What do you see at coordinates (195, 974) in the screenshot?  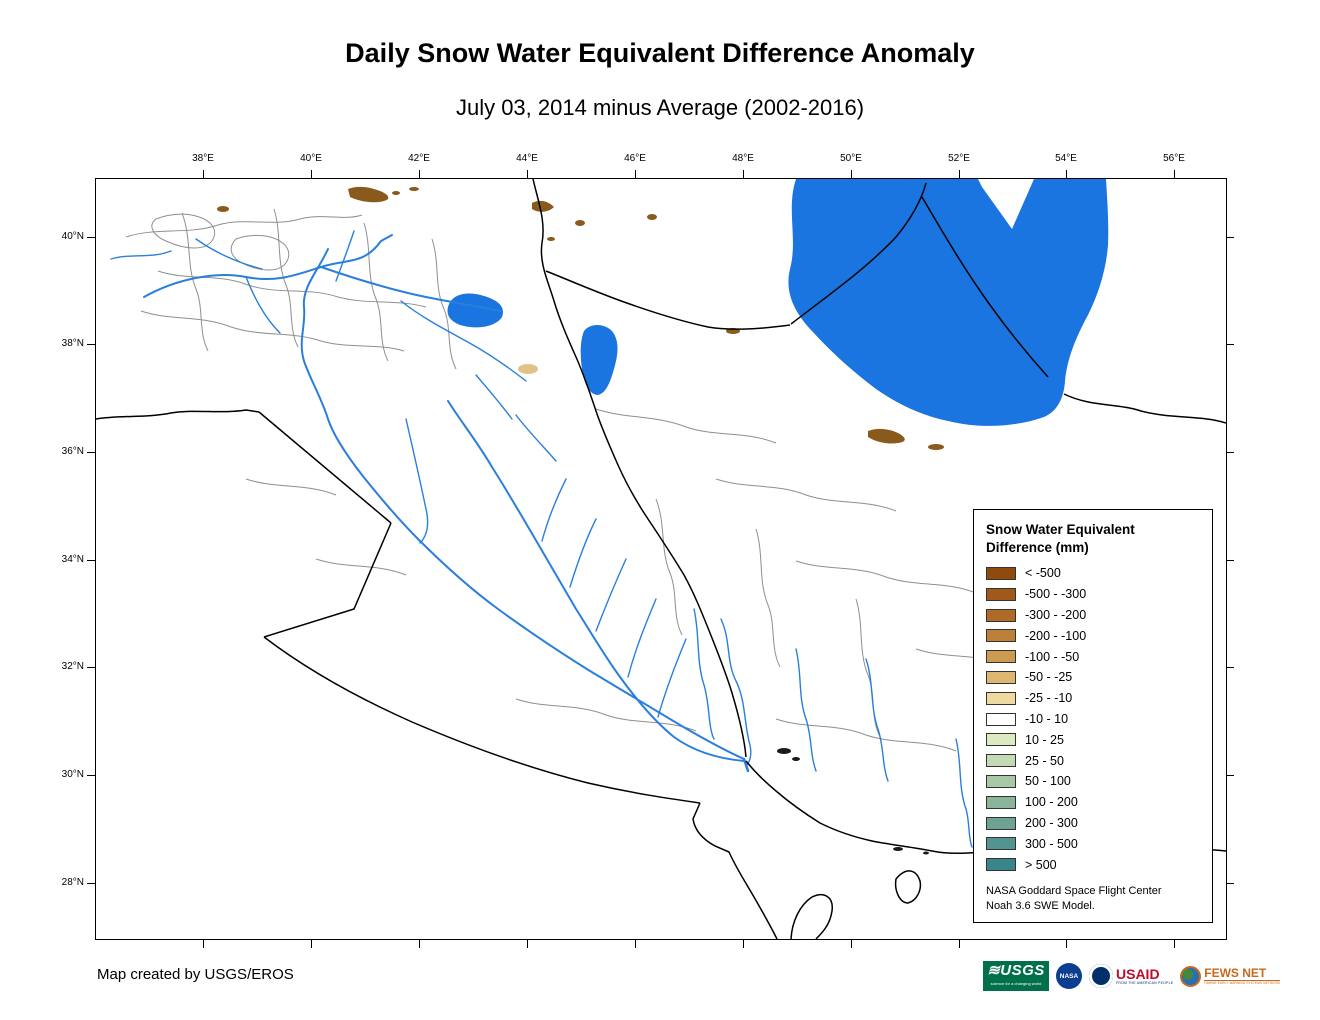 I see `map-credit: Map created by USGS/EROS` at bounding box center [195, 974].